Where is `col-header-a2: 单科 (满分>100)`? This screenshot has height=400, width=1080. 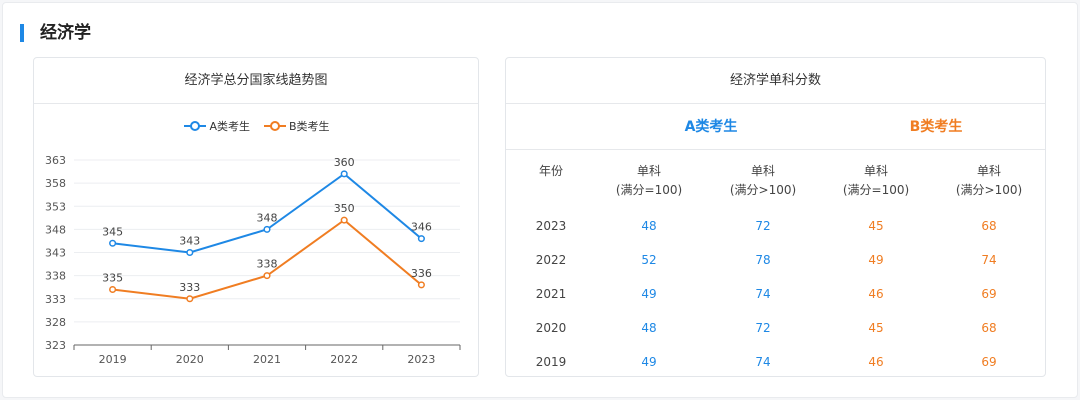
col-header-a2: 单科 (满分>100) is located at coordinates (763, 181).